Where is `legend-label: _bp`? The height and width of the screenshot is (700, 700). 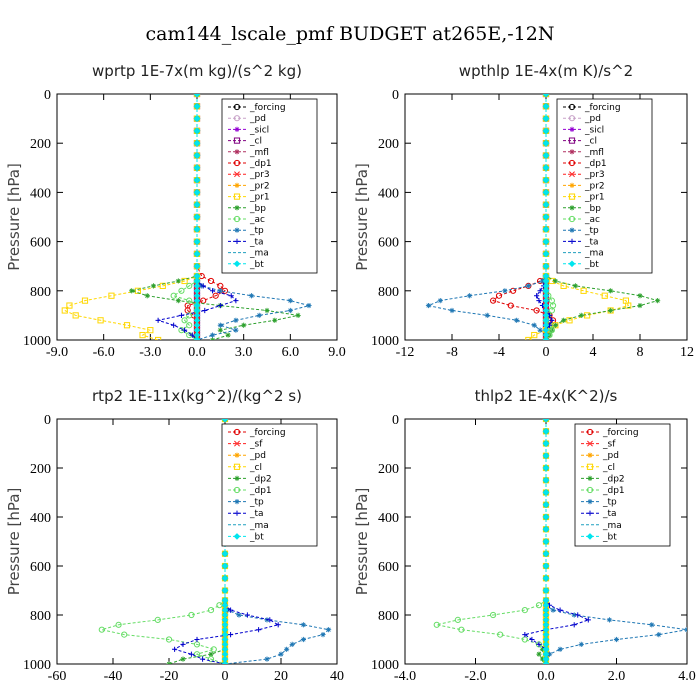 legend-label: _bp is located at coordinates (257, 209).